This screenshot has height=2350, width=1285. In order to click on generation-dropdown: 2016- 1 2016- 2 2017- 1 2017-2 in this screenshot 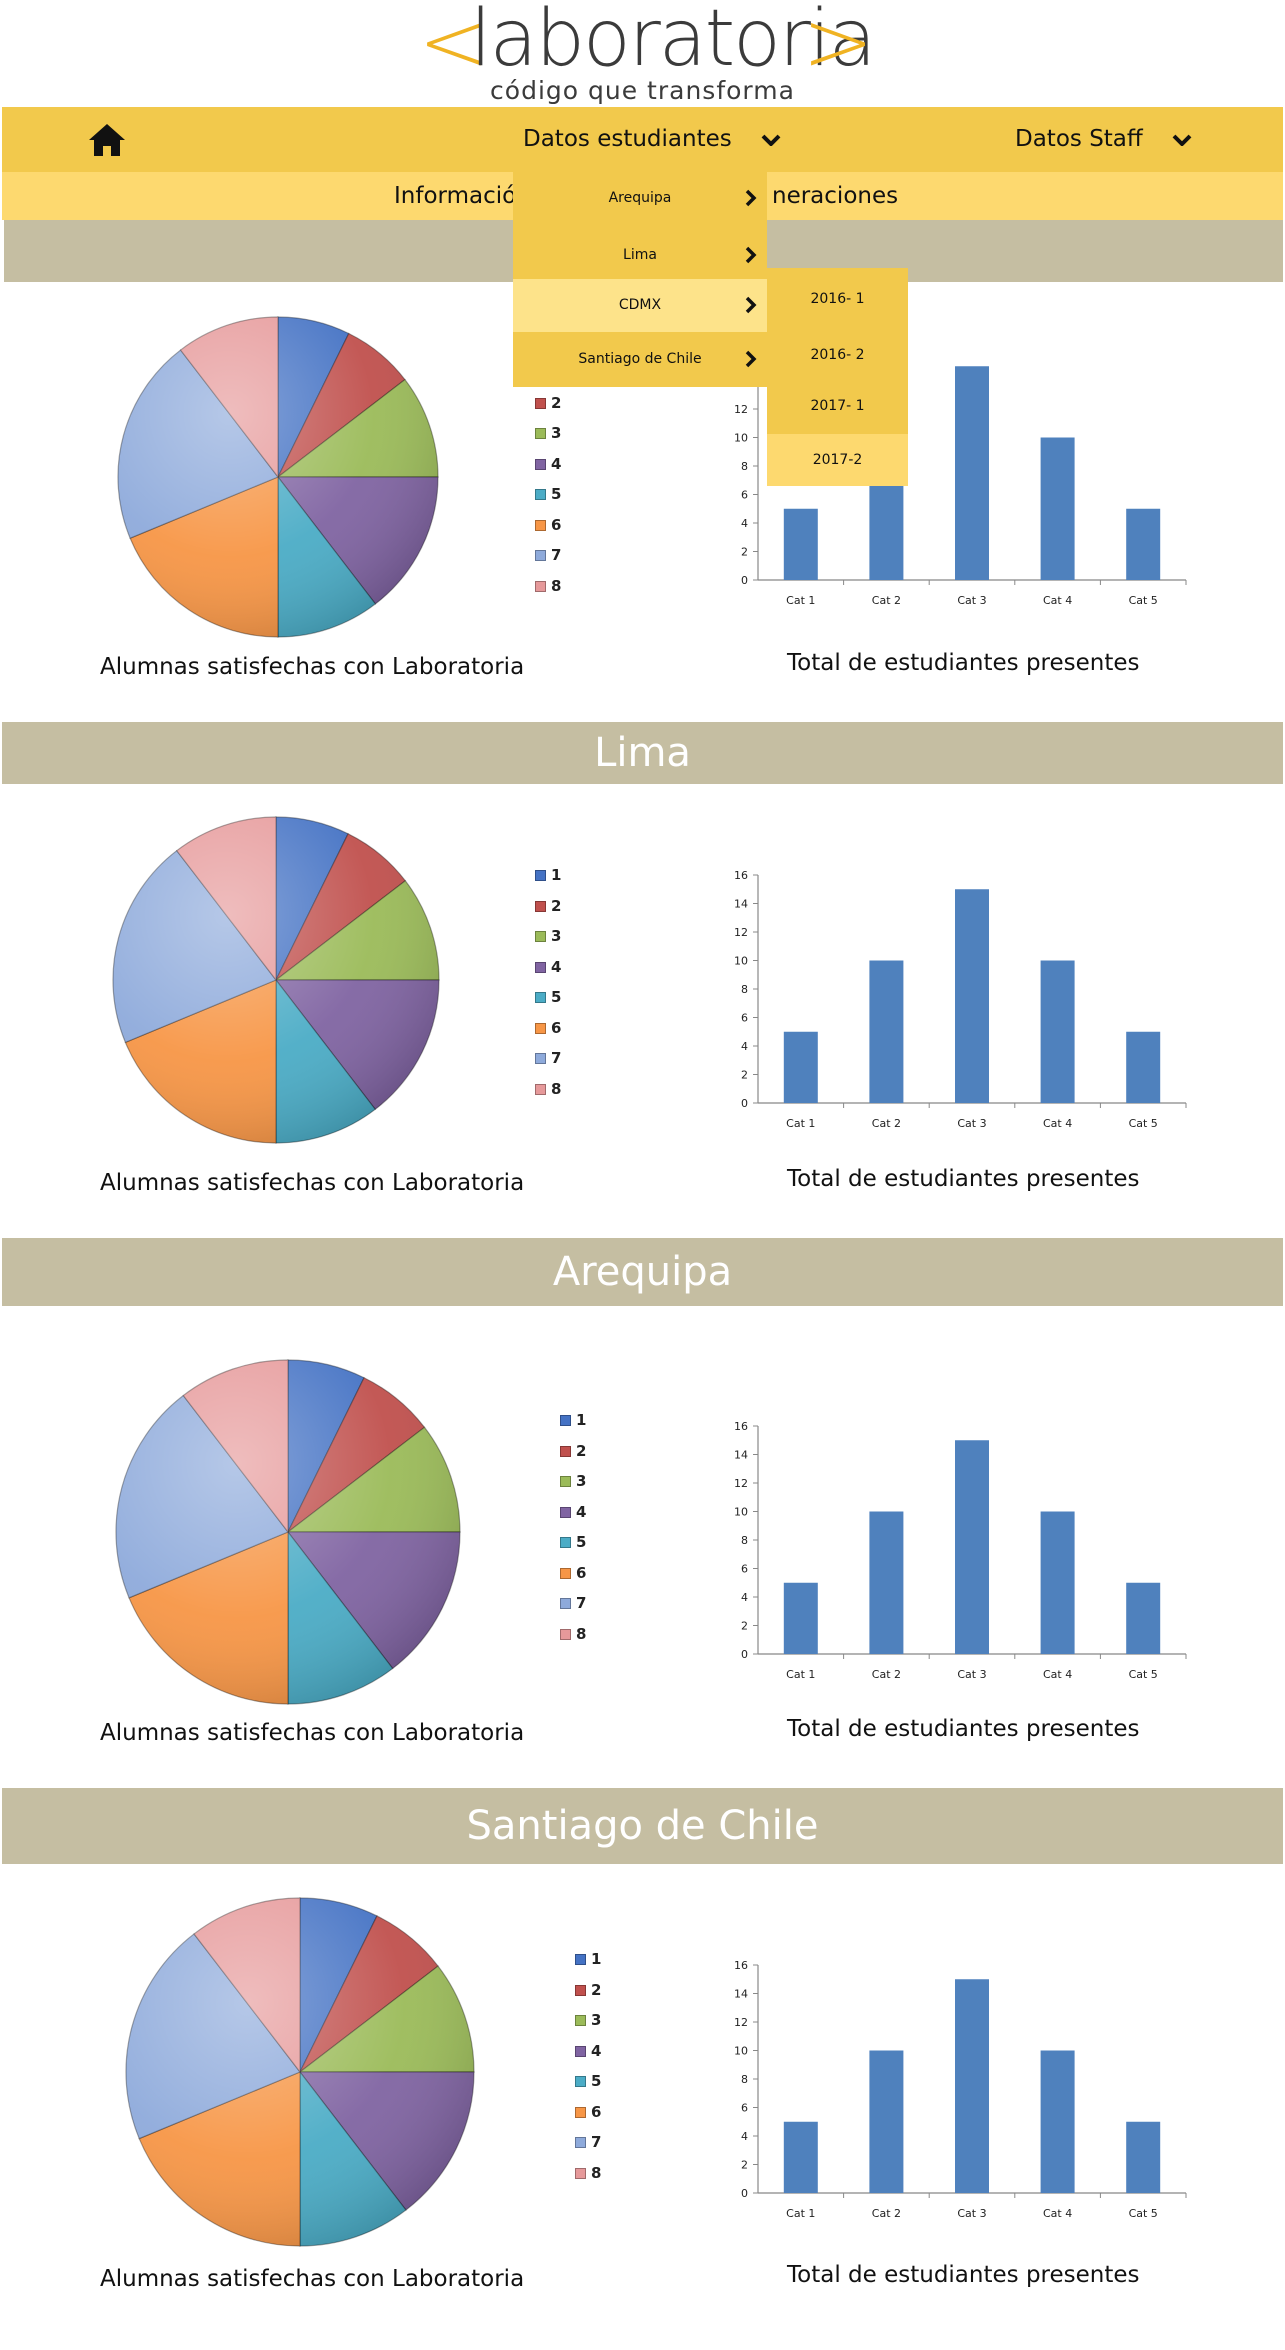, I will do `click(837, 377)`.